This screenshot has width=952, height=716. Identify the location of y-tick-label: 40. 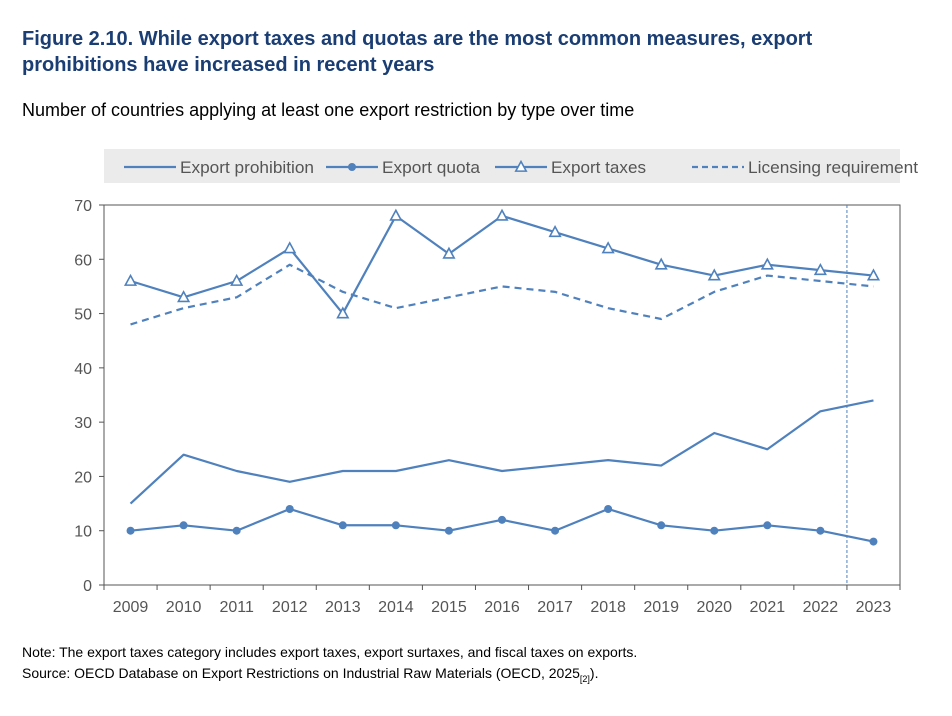
(83, 369).